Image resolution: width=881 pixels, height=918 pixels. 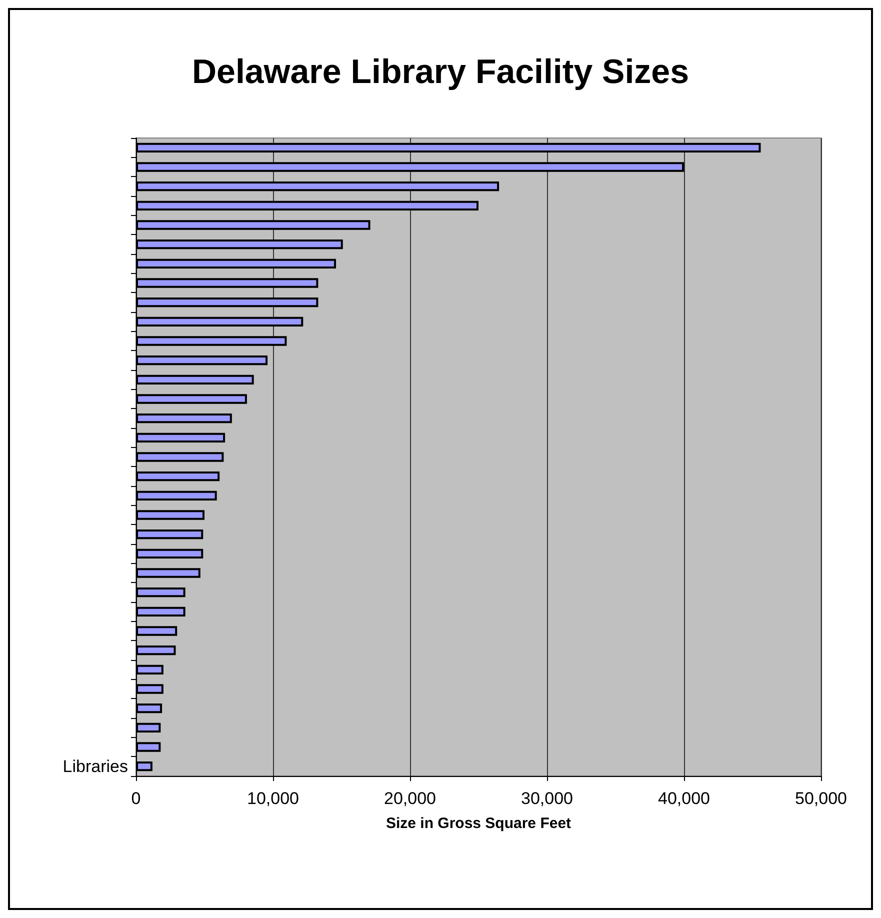 I want to click on x-axis-title: Size in Gross Square Feet, so click(x=479, y=823).